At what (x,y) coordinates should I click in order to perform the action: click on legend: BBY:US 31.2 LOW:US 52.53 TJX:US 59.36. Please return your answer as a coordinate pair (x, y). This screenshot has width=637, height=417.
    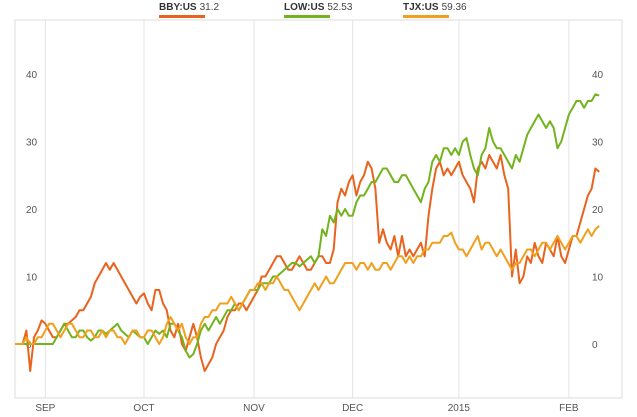
    Looking at the image, I should click on (318, 10).